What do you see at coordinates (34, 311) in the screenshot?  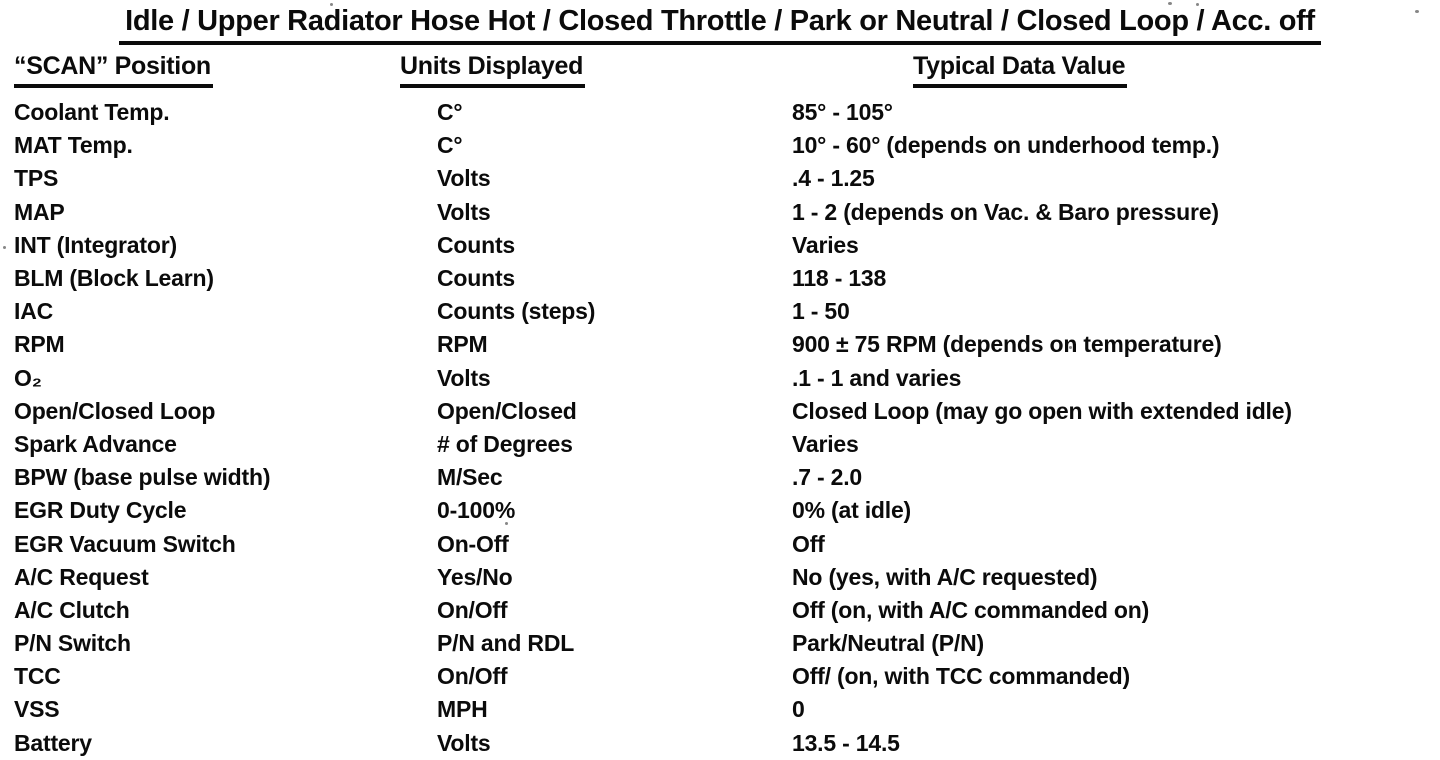 I see `scan-position-cell: IAC` at bounding box center [34, 311].